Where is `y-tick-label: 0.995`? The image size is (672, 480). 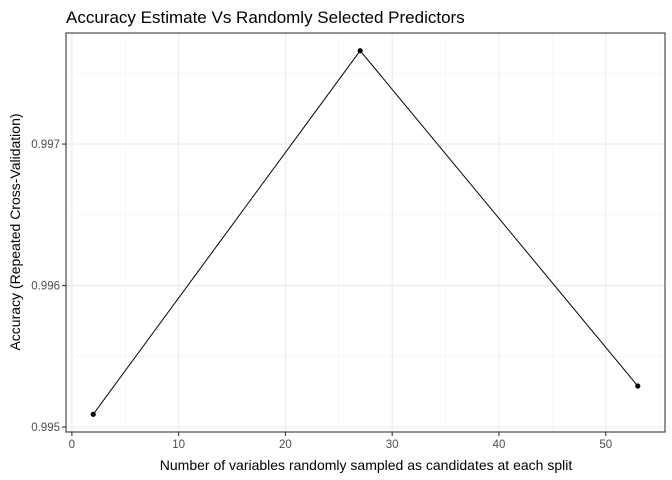
y-tick-label: 0.995 is located at coordinates (45, 428).